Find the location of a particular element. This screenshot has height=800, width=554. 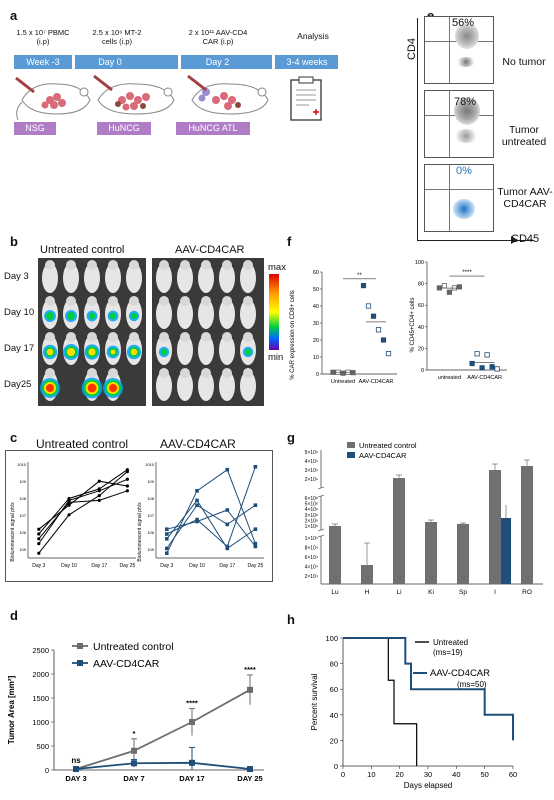

timeline-day0: Day 0 is located at coordinates (110, 62).